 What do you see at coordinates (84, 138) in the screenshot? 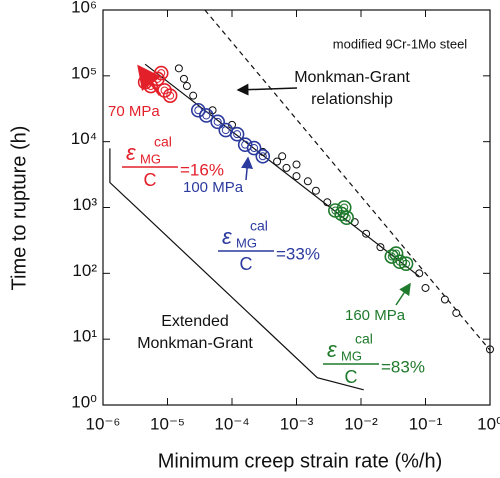
I see `y-tick-label: 10⁴` at bounding box center [84, 138].